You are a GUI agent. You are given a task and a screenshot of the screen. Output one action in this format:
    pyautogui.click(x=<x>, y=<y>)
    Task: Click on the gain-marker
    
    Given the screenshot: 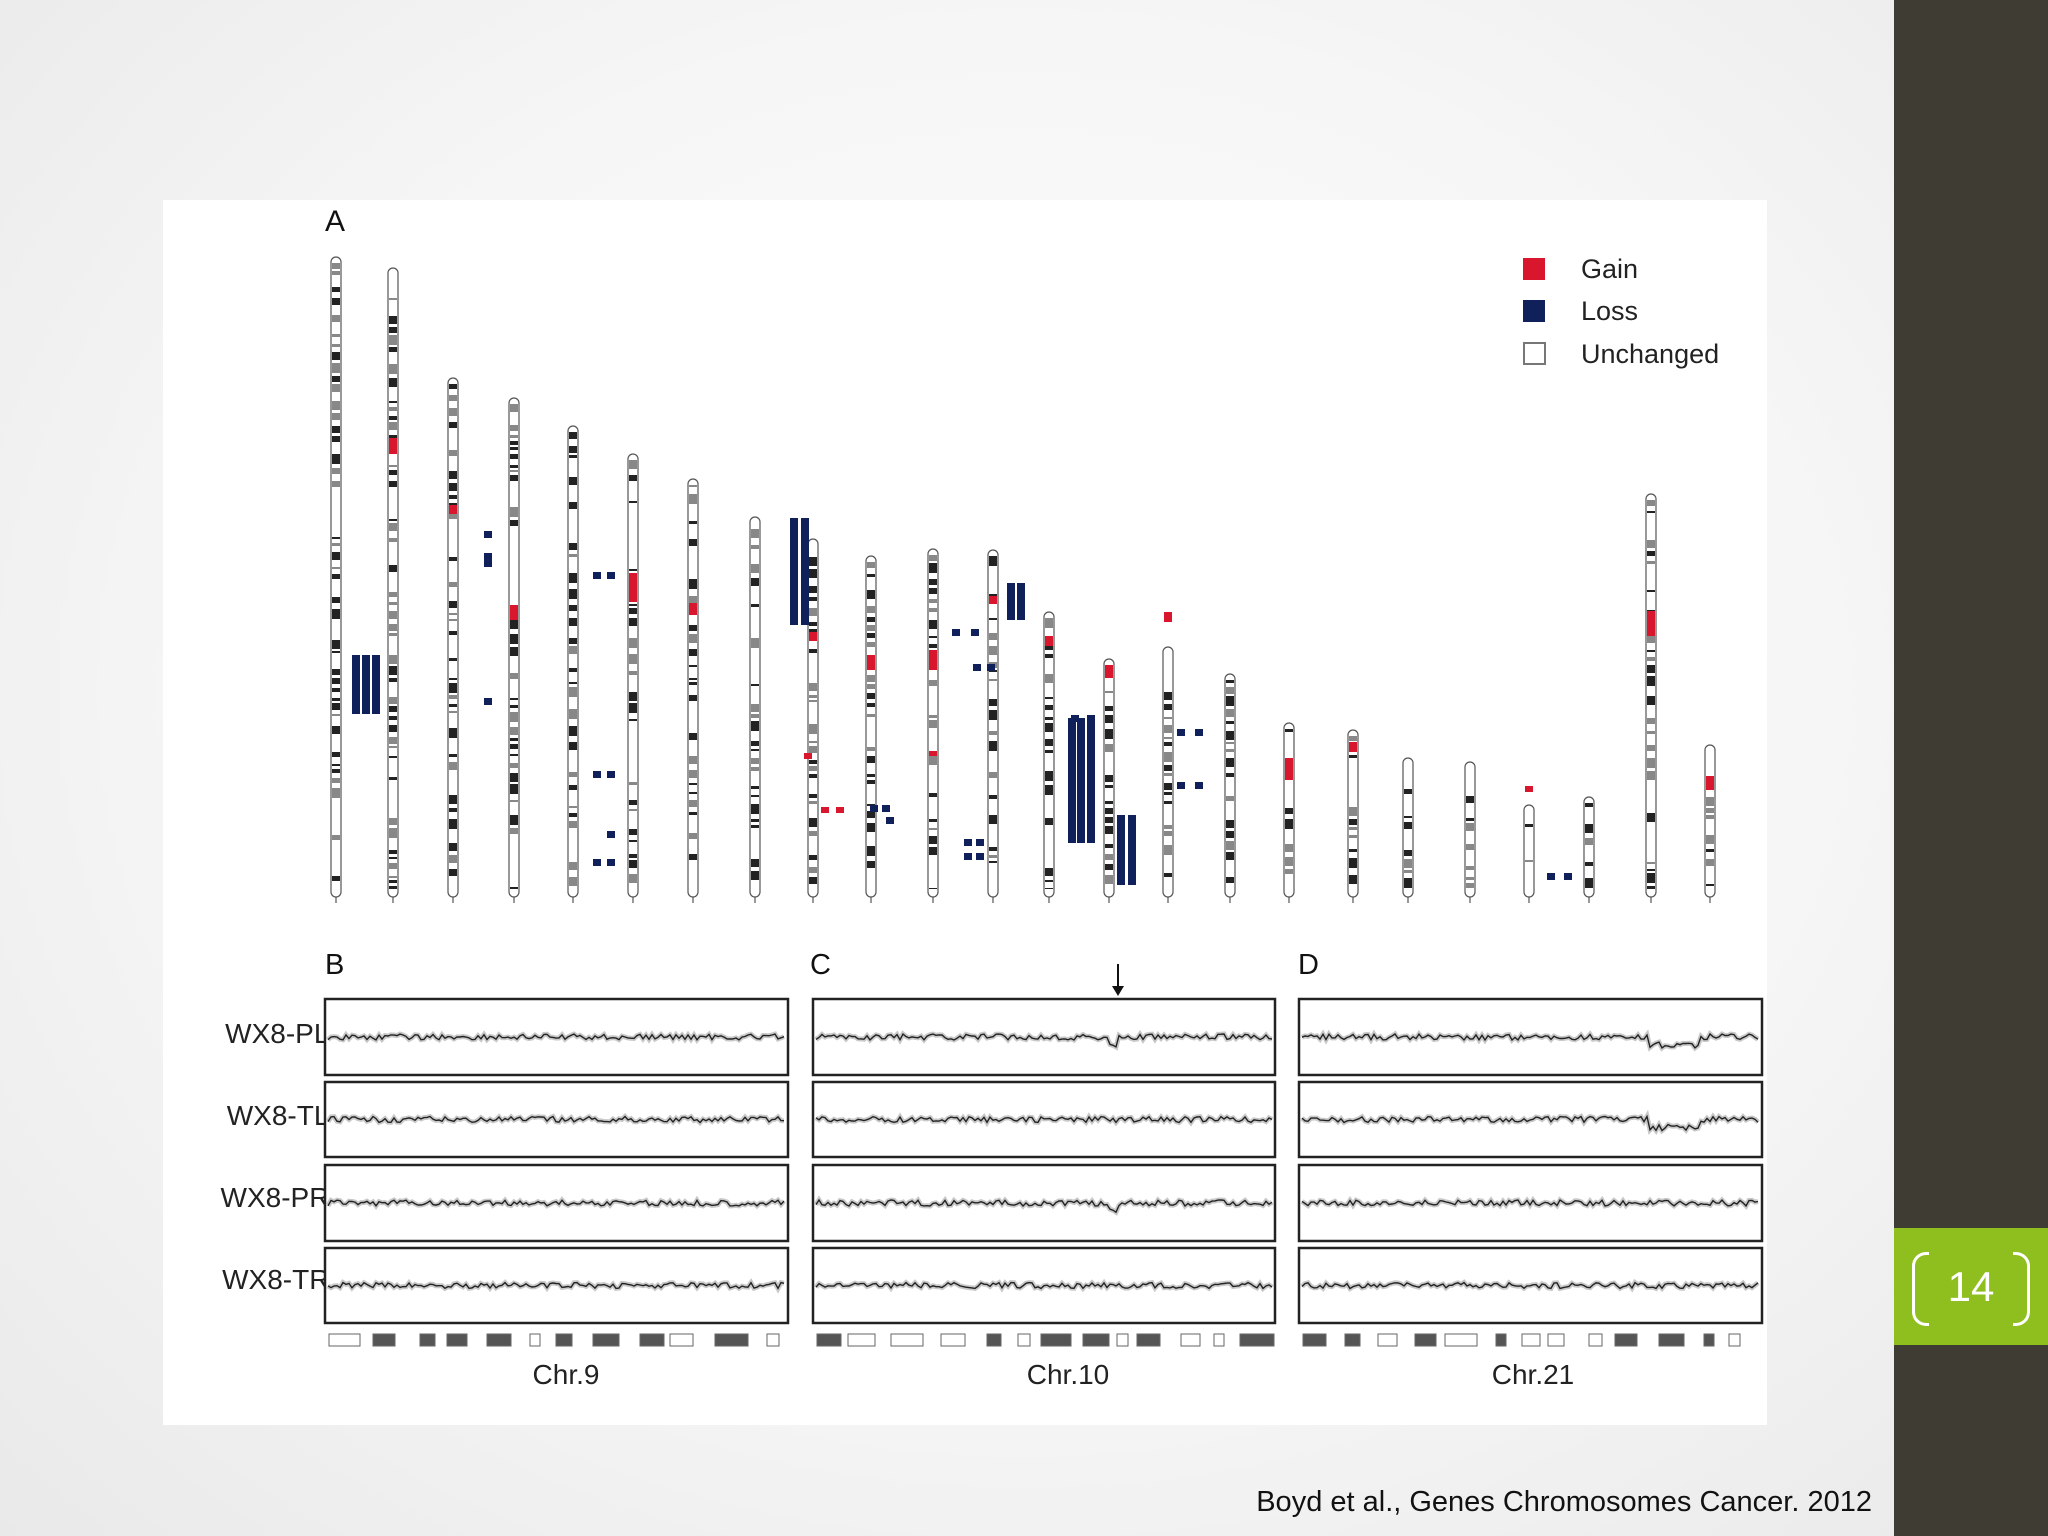 What is the action you would take?
    pyautogui.click(x=825, y=810)
    